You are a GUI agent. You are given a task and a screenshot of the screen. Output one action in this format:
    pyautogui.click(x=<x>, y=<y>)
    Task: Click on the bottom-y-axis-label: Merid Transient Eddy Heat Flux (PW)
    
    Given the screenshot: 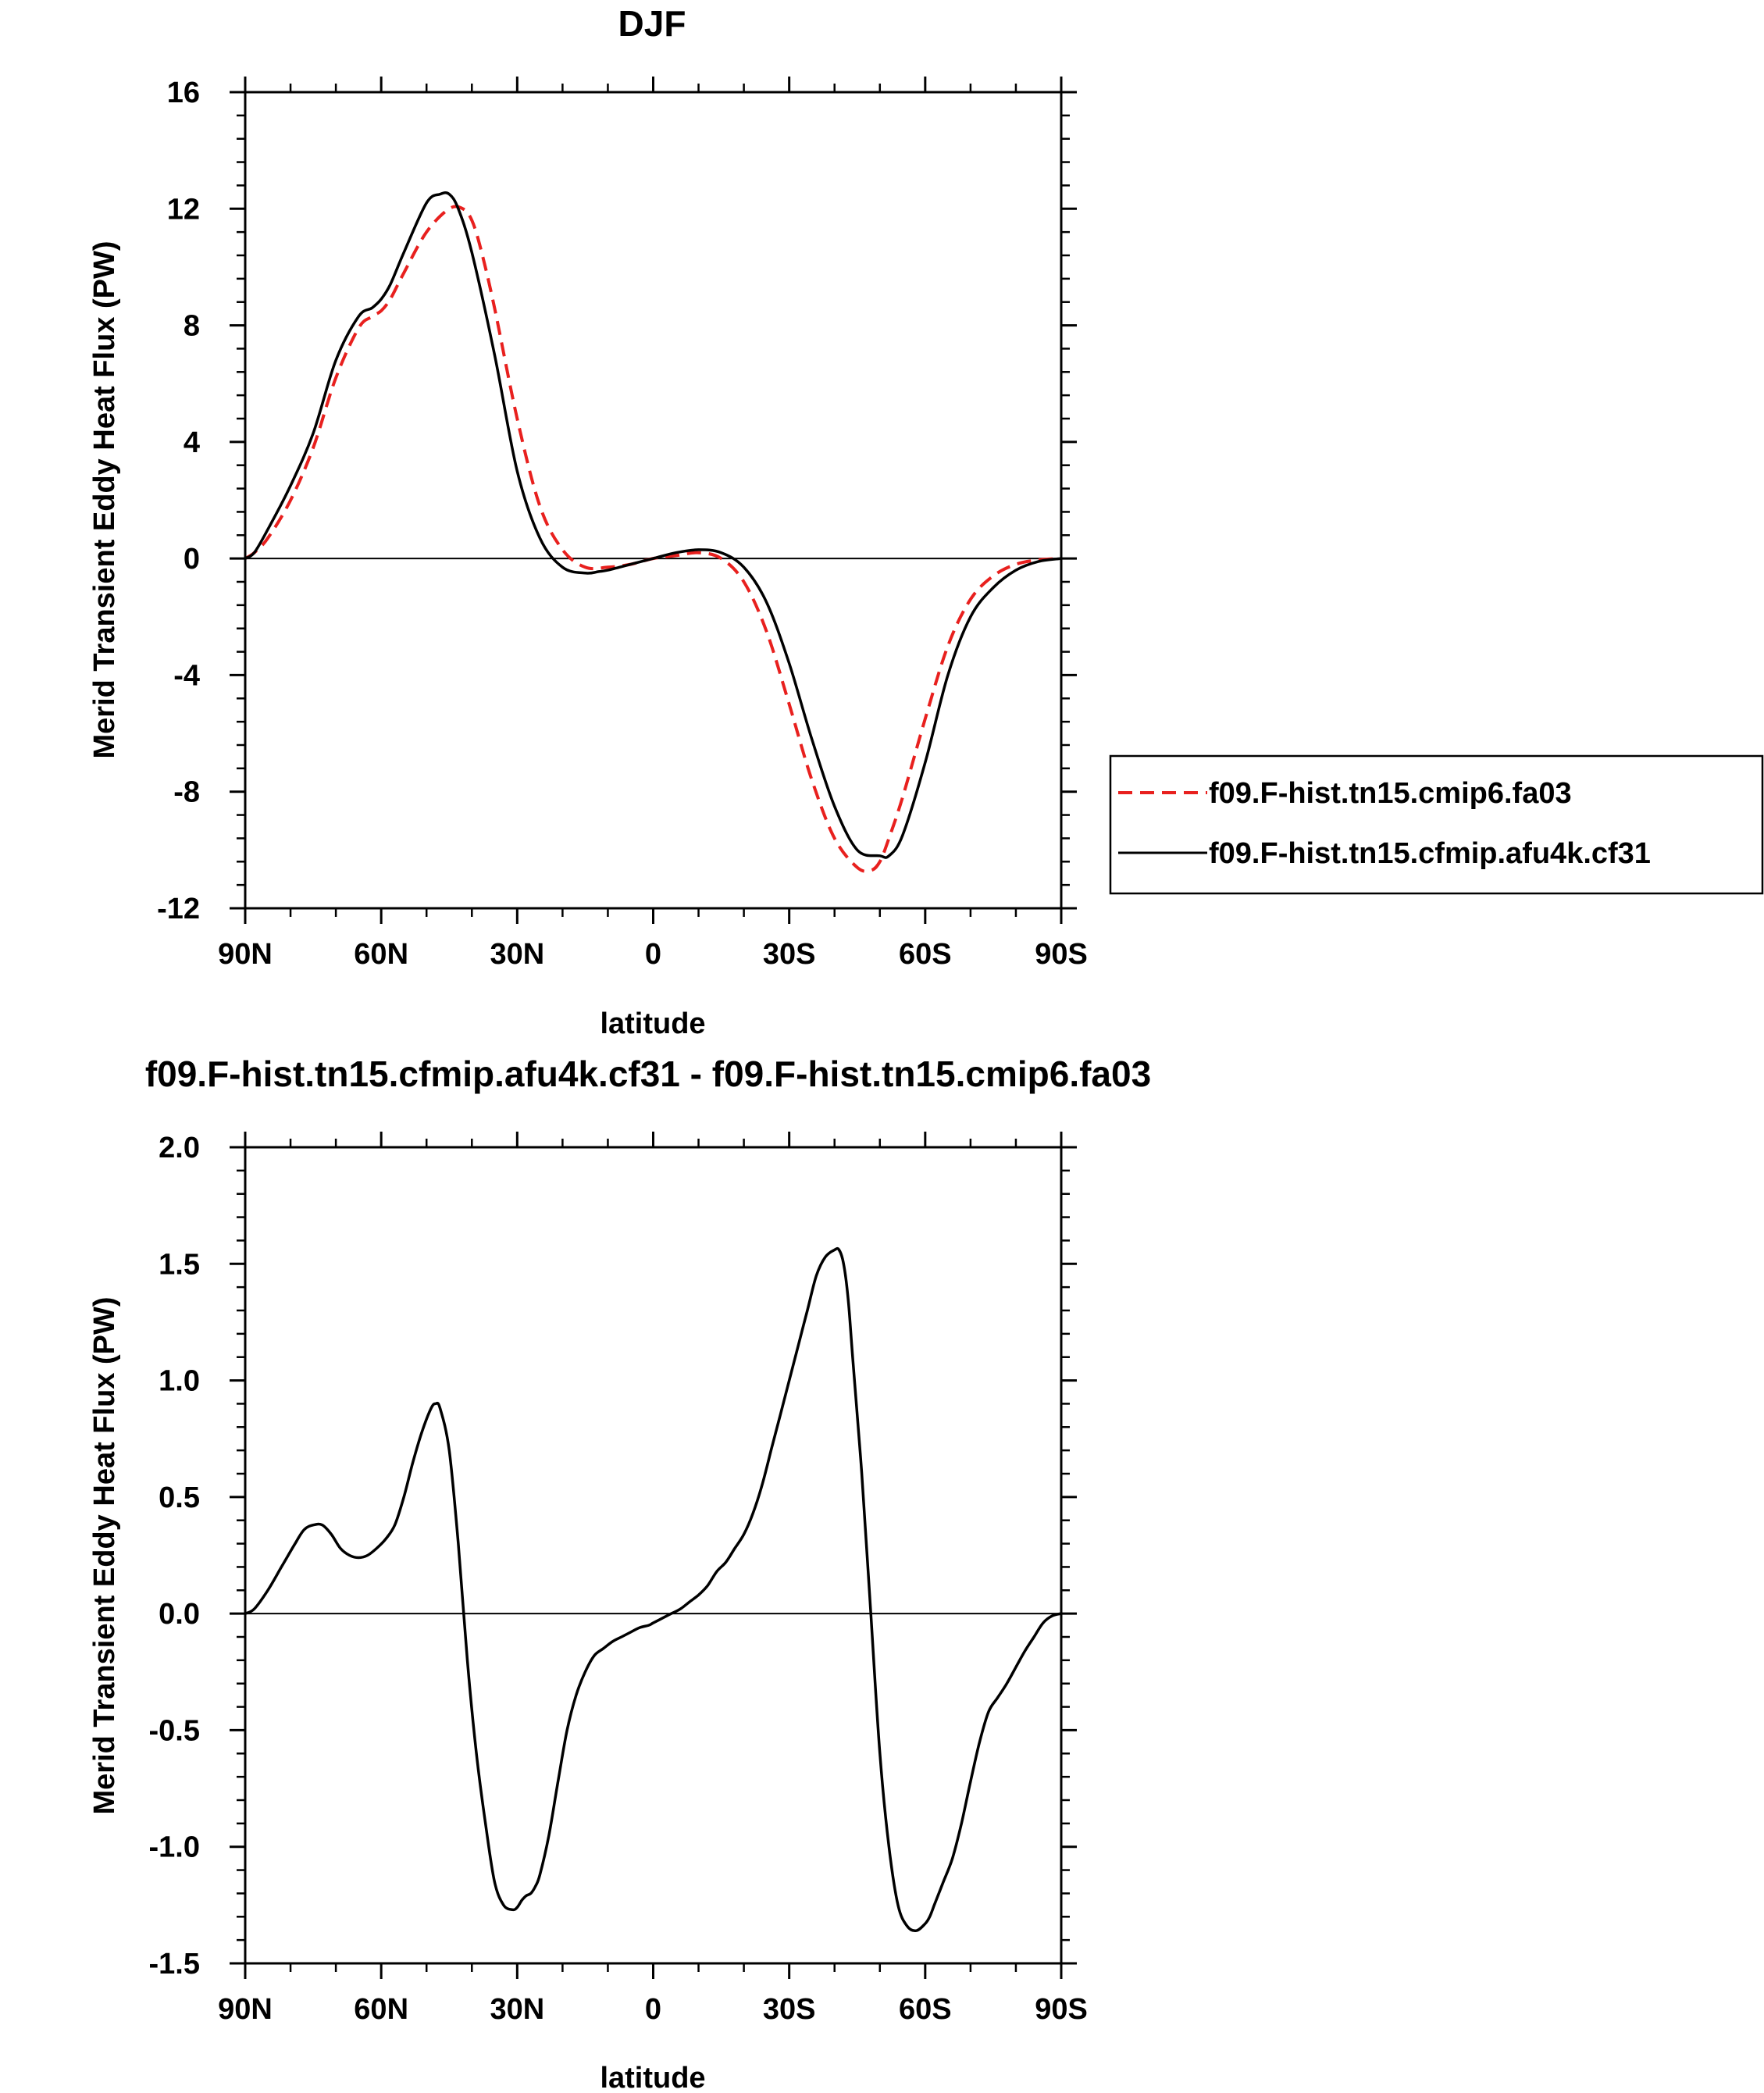 What is the action you would take?
    pyautogui.click(x=104, y=1556)
    